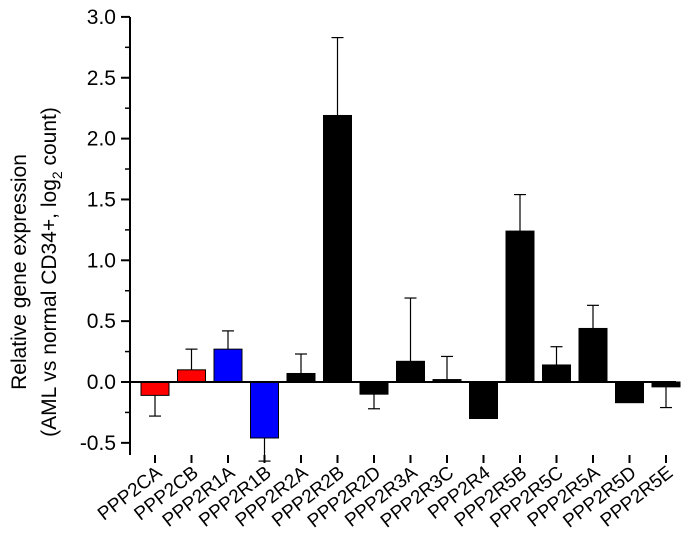  Describe the element at coordinates (556, 373) in the screenshot. I see `bar-ppp2r5c` at that location.